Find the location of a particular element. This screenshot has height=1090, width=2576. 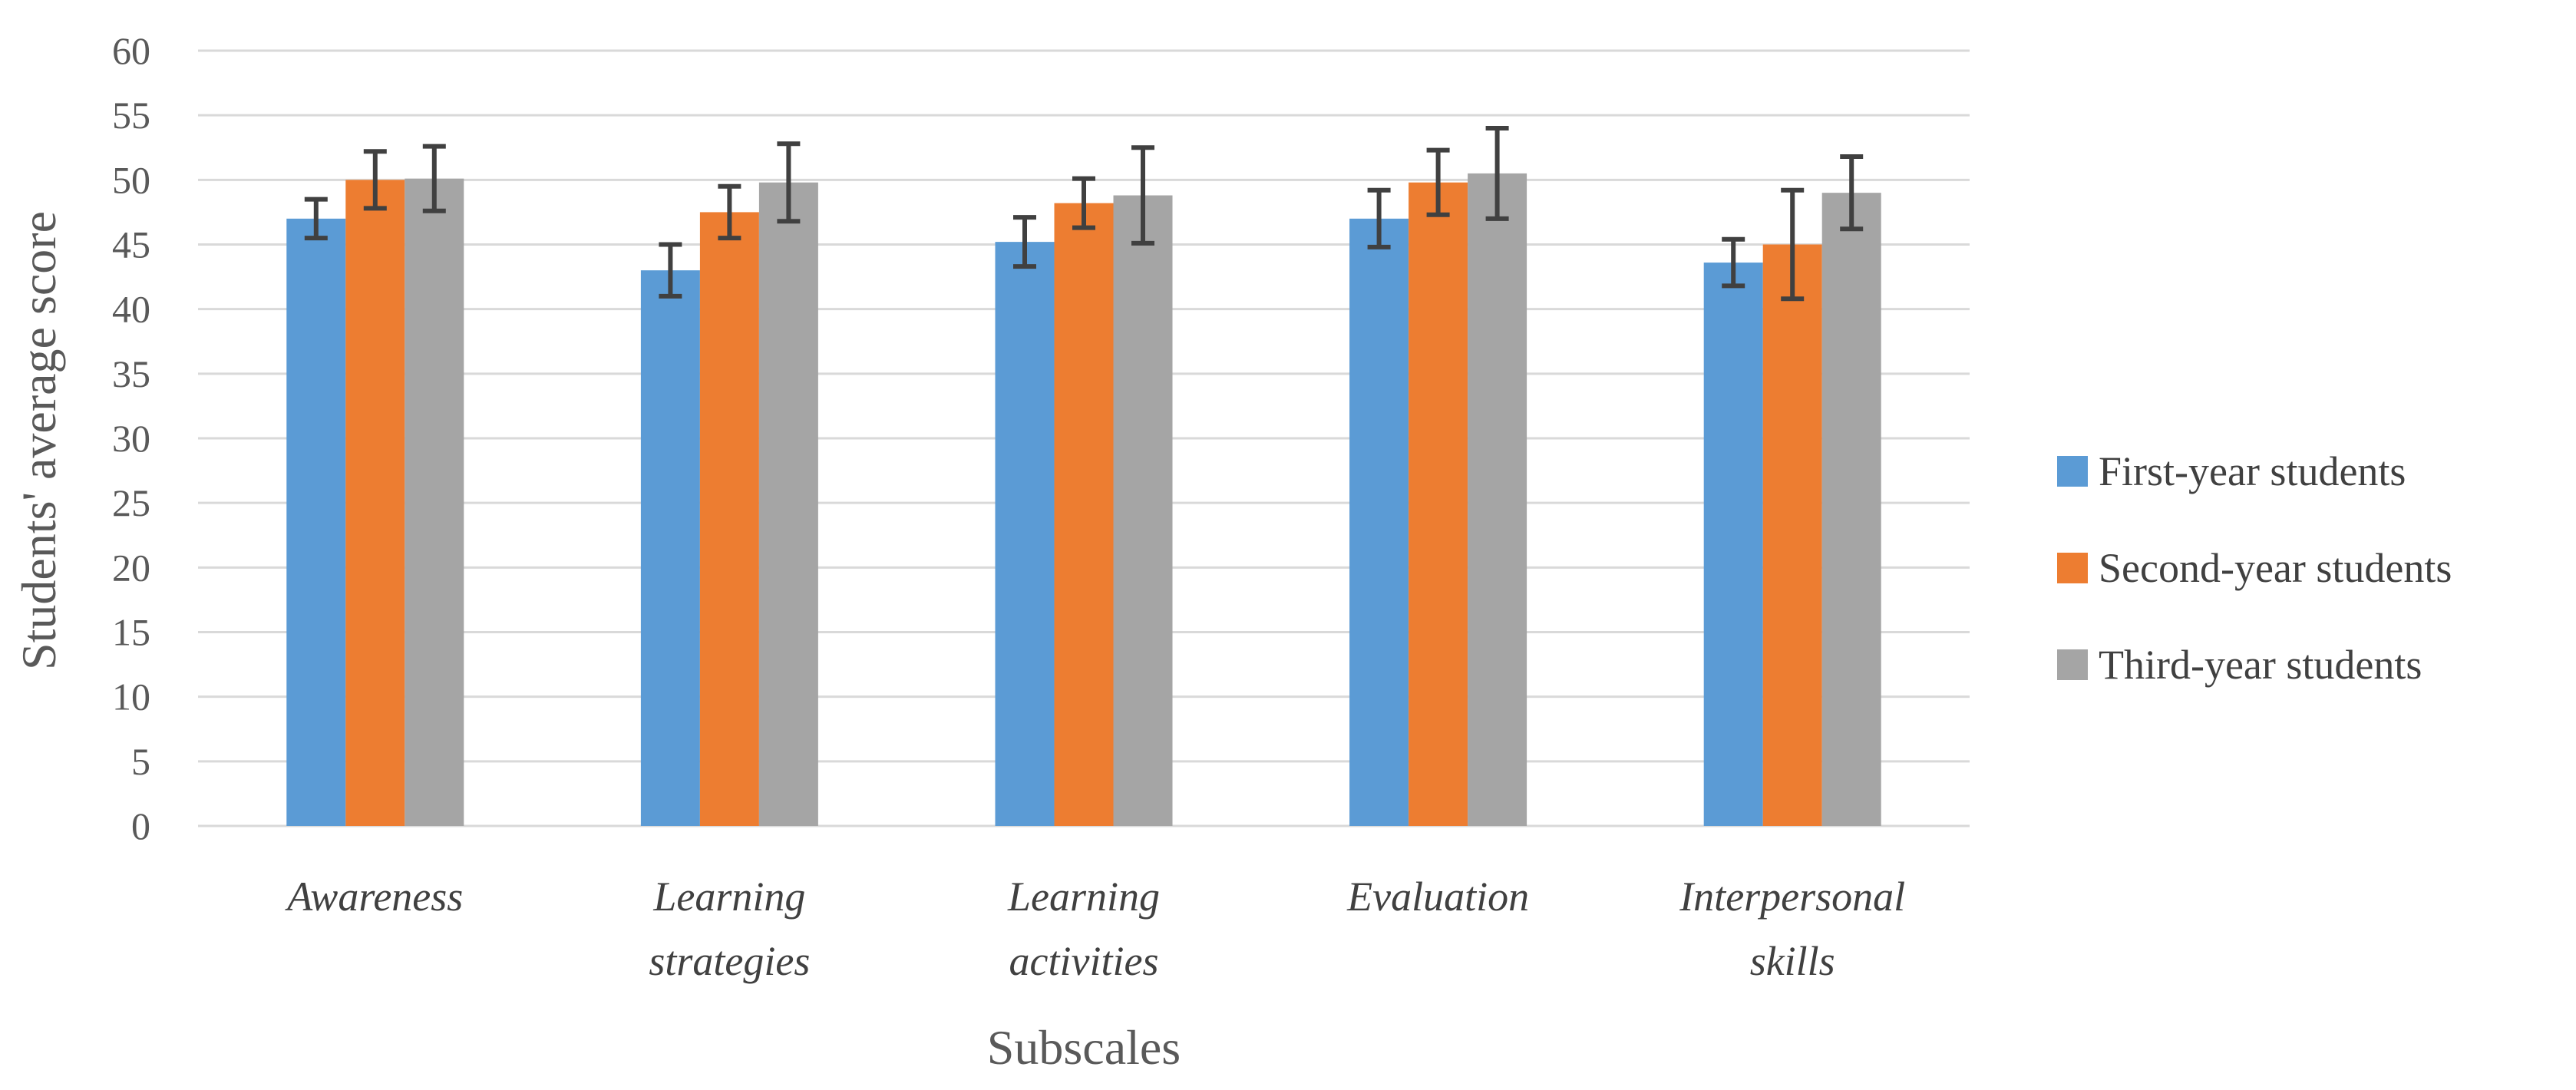

y-tick-label: 50 is located at coordinates (131, 179).